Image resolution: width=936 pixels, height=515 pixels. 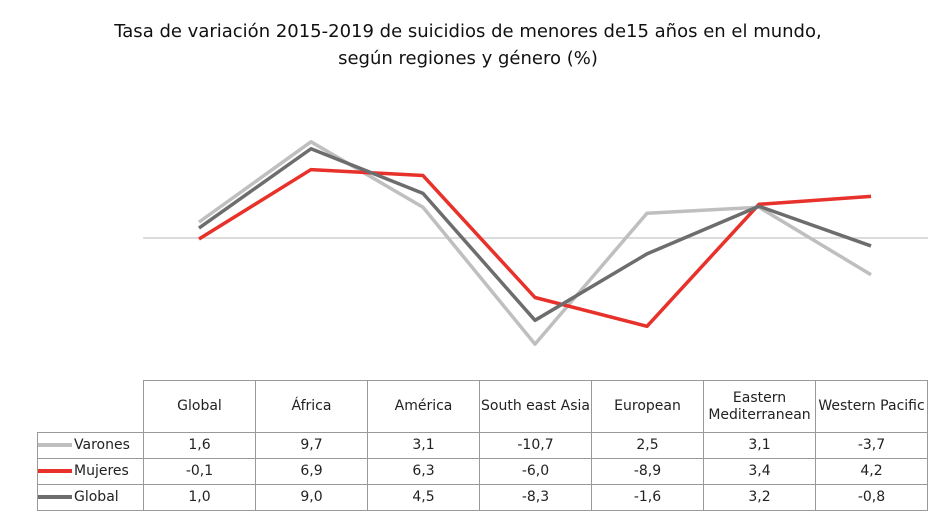 What do you see at coordinates (311, 497) in the screenshot?
I see `value-cell: 9,0` at bounding box center [311, 497].